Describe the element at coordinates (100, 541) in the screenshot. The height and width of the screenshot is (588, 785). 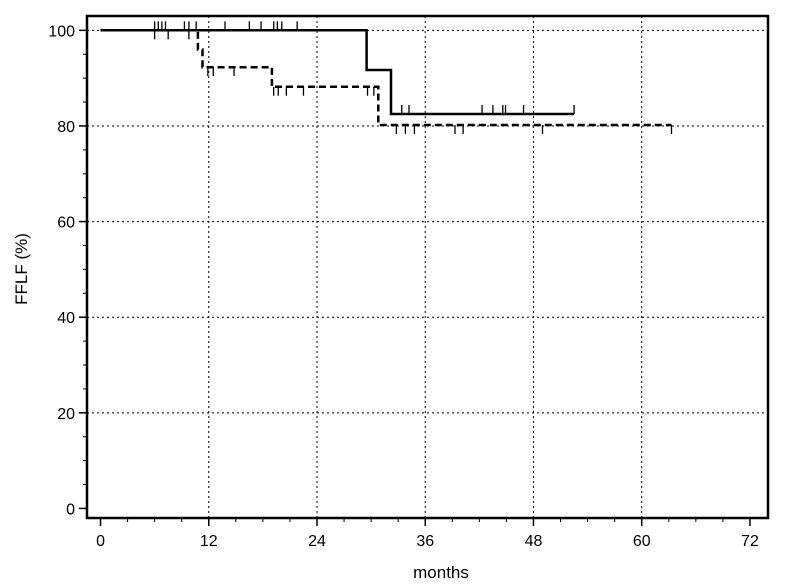
I see `x-tick-label: 0` at that location.